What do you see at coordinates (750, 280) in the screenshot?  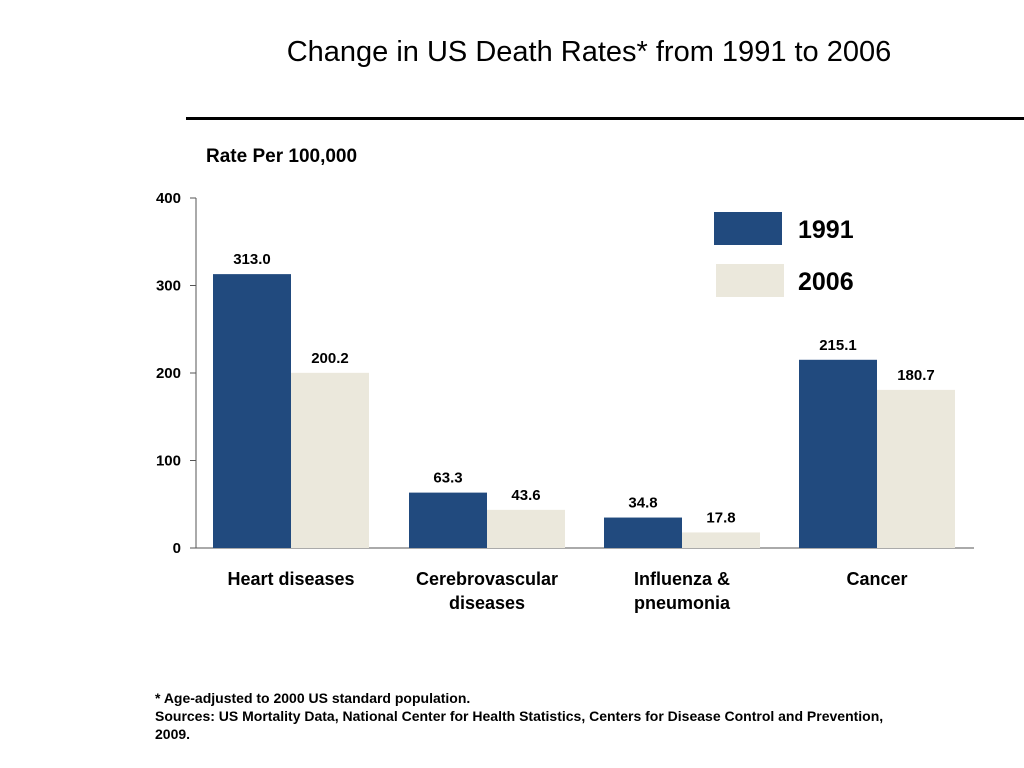 I see `legend-swatch-2006` at bounding box center [750, 280].